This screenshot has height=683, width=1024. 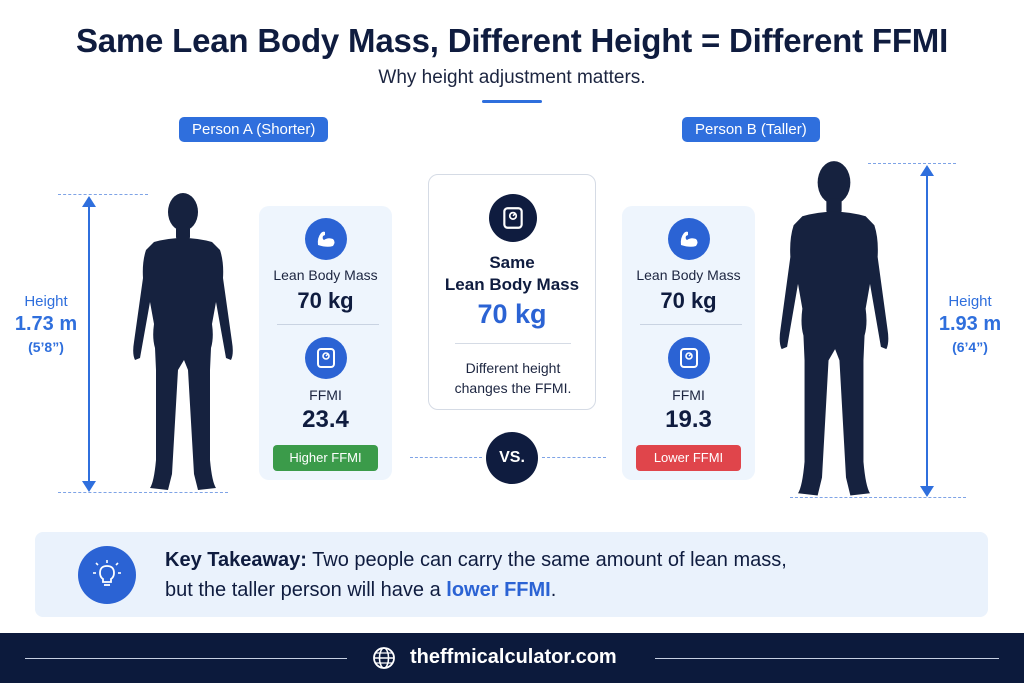 I want to click on subtitle-underline, so click(x=512, y=101).